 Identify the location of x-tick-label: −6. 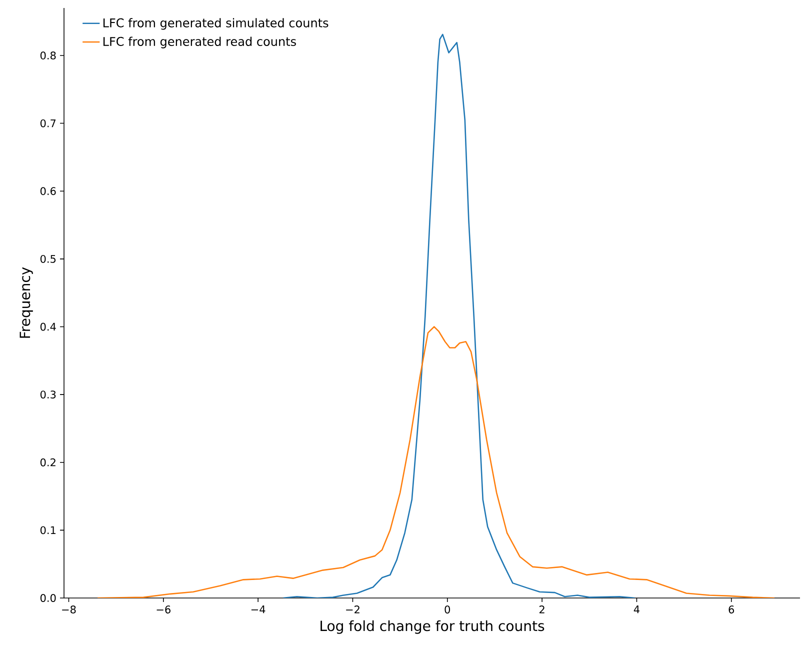
(163, 610).